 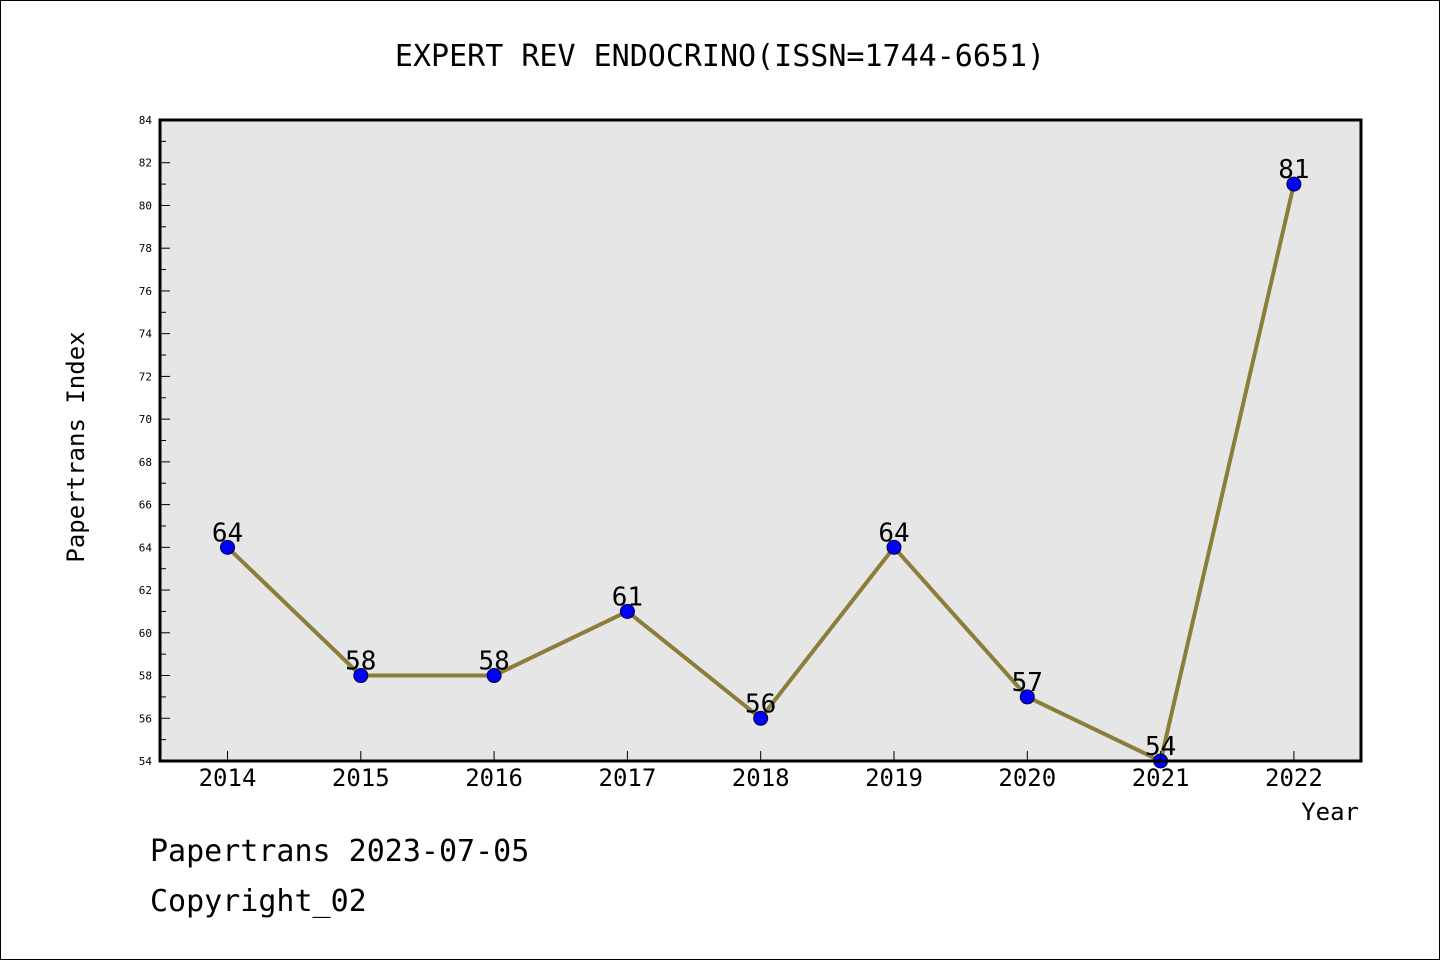 I want to click on x-axis: 2014 2015 2016 2017 2018 2019 2020 2021 2022, so click(x=761, y=771).